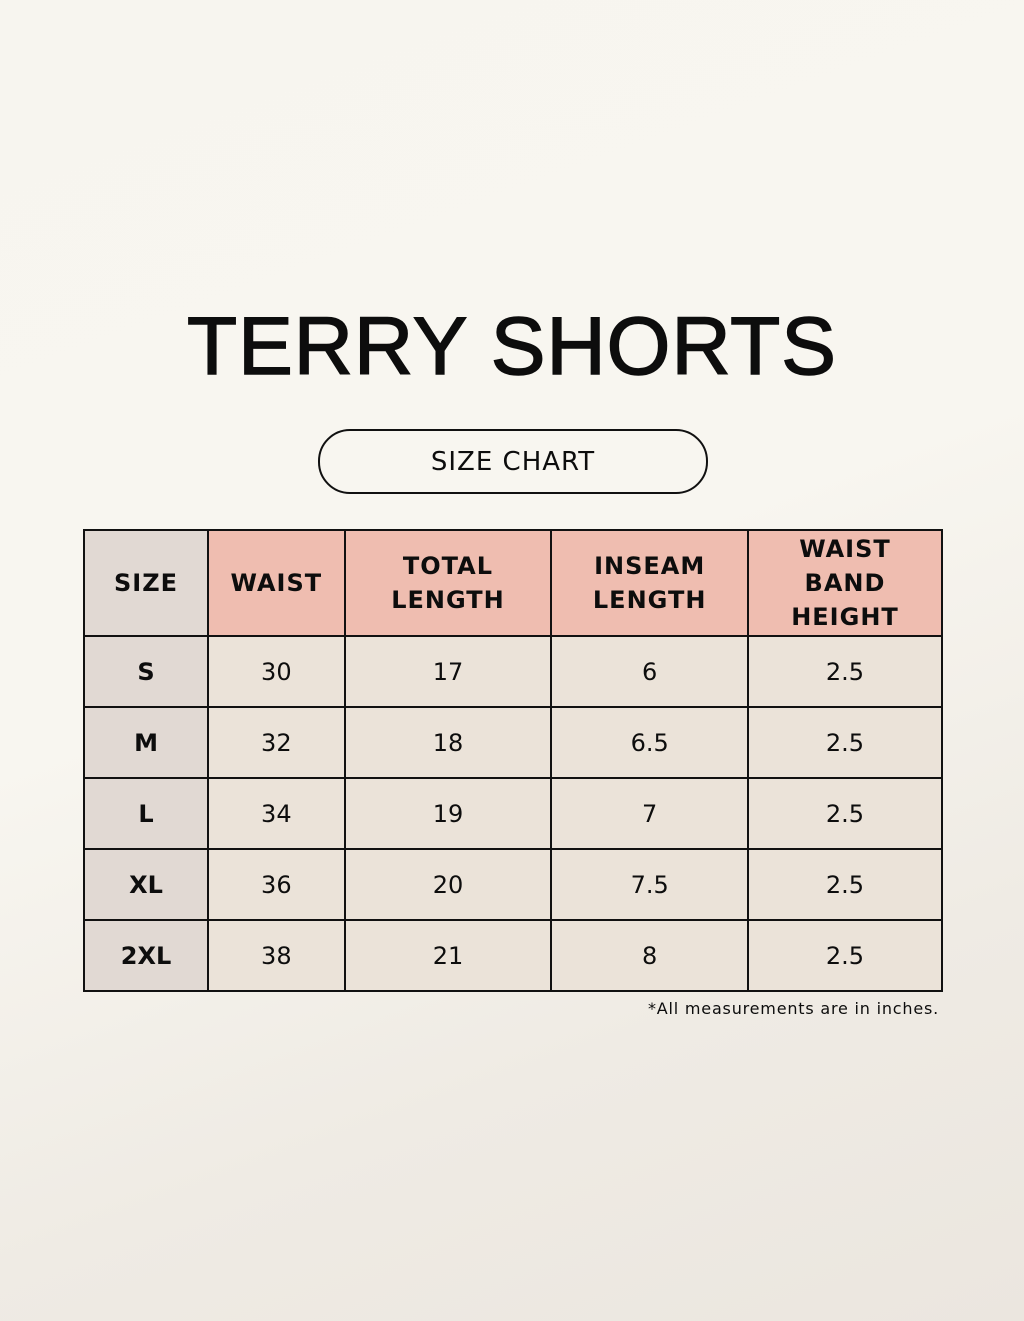 The width and height of the screenshot is (1024, 1321). I want to click on measurement-cell: 21, so click(448, 955).